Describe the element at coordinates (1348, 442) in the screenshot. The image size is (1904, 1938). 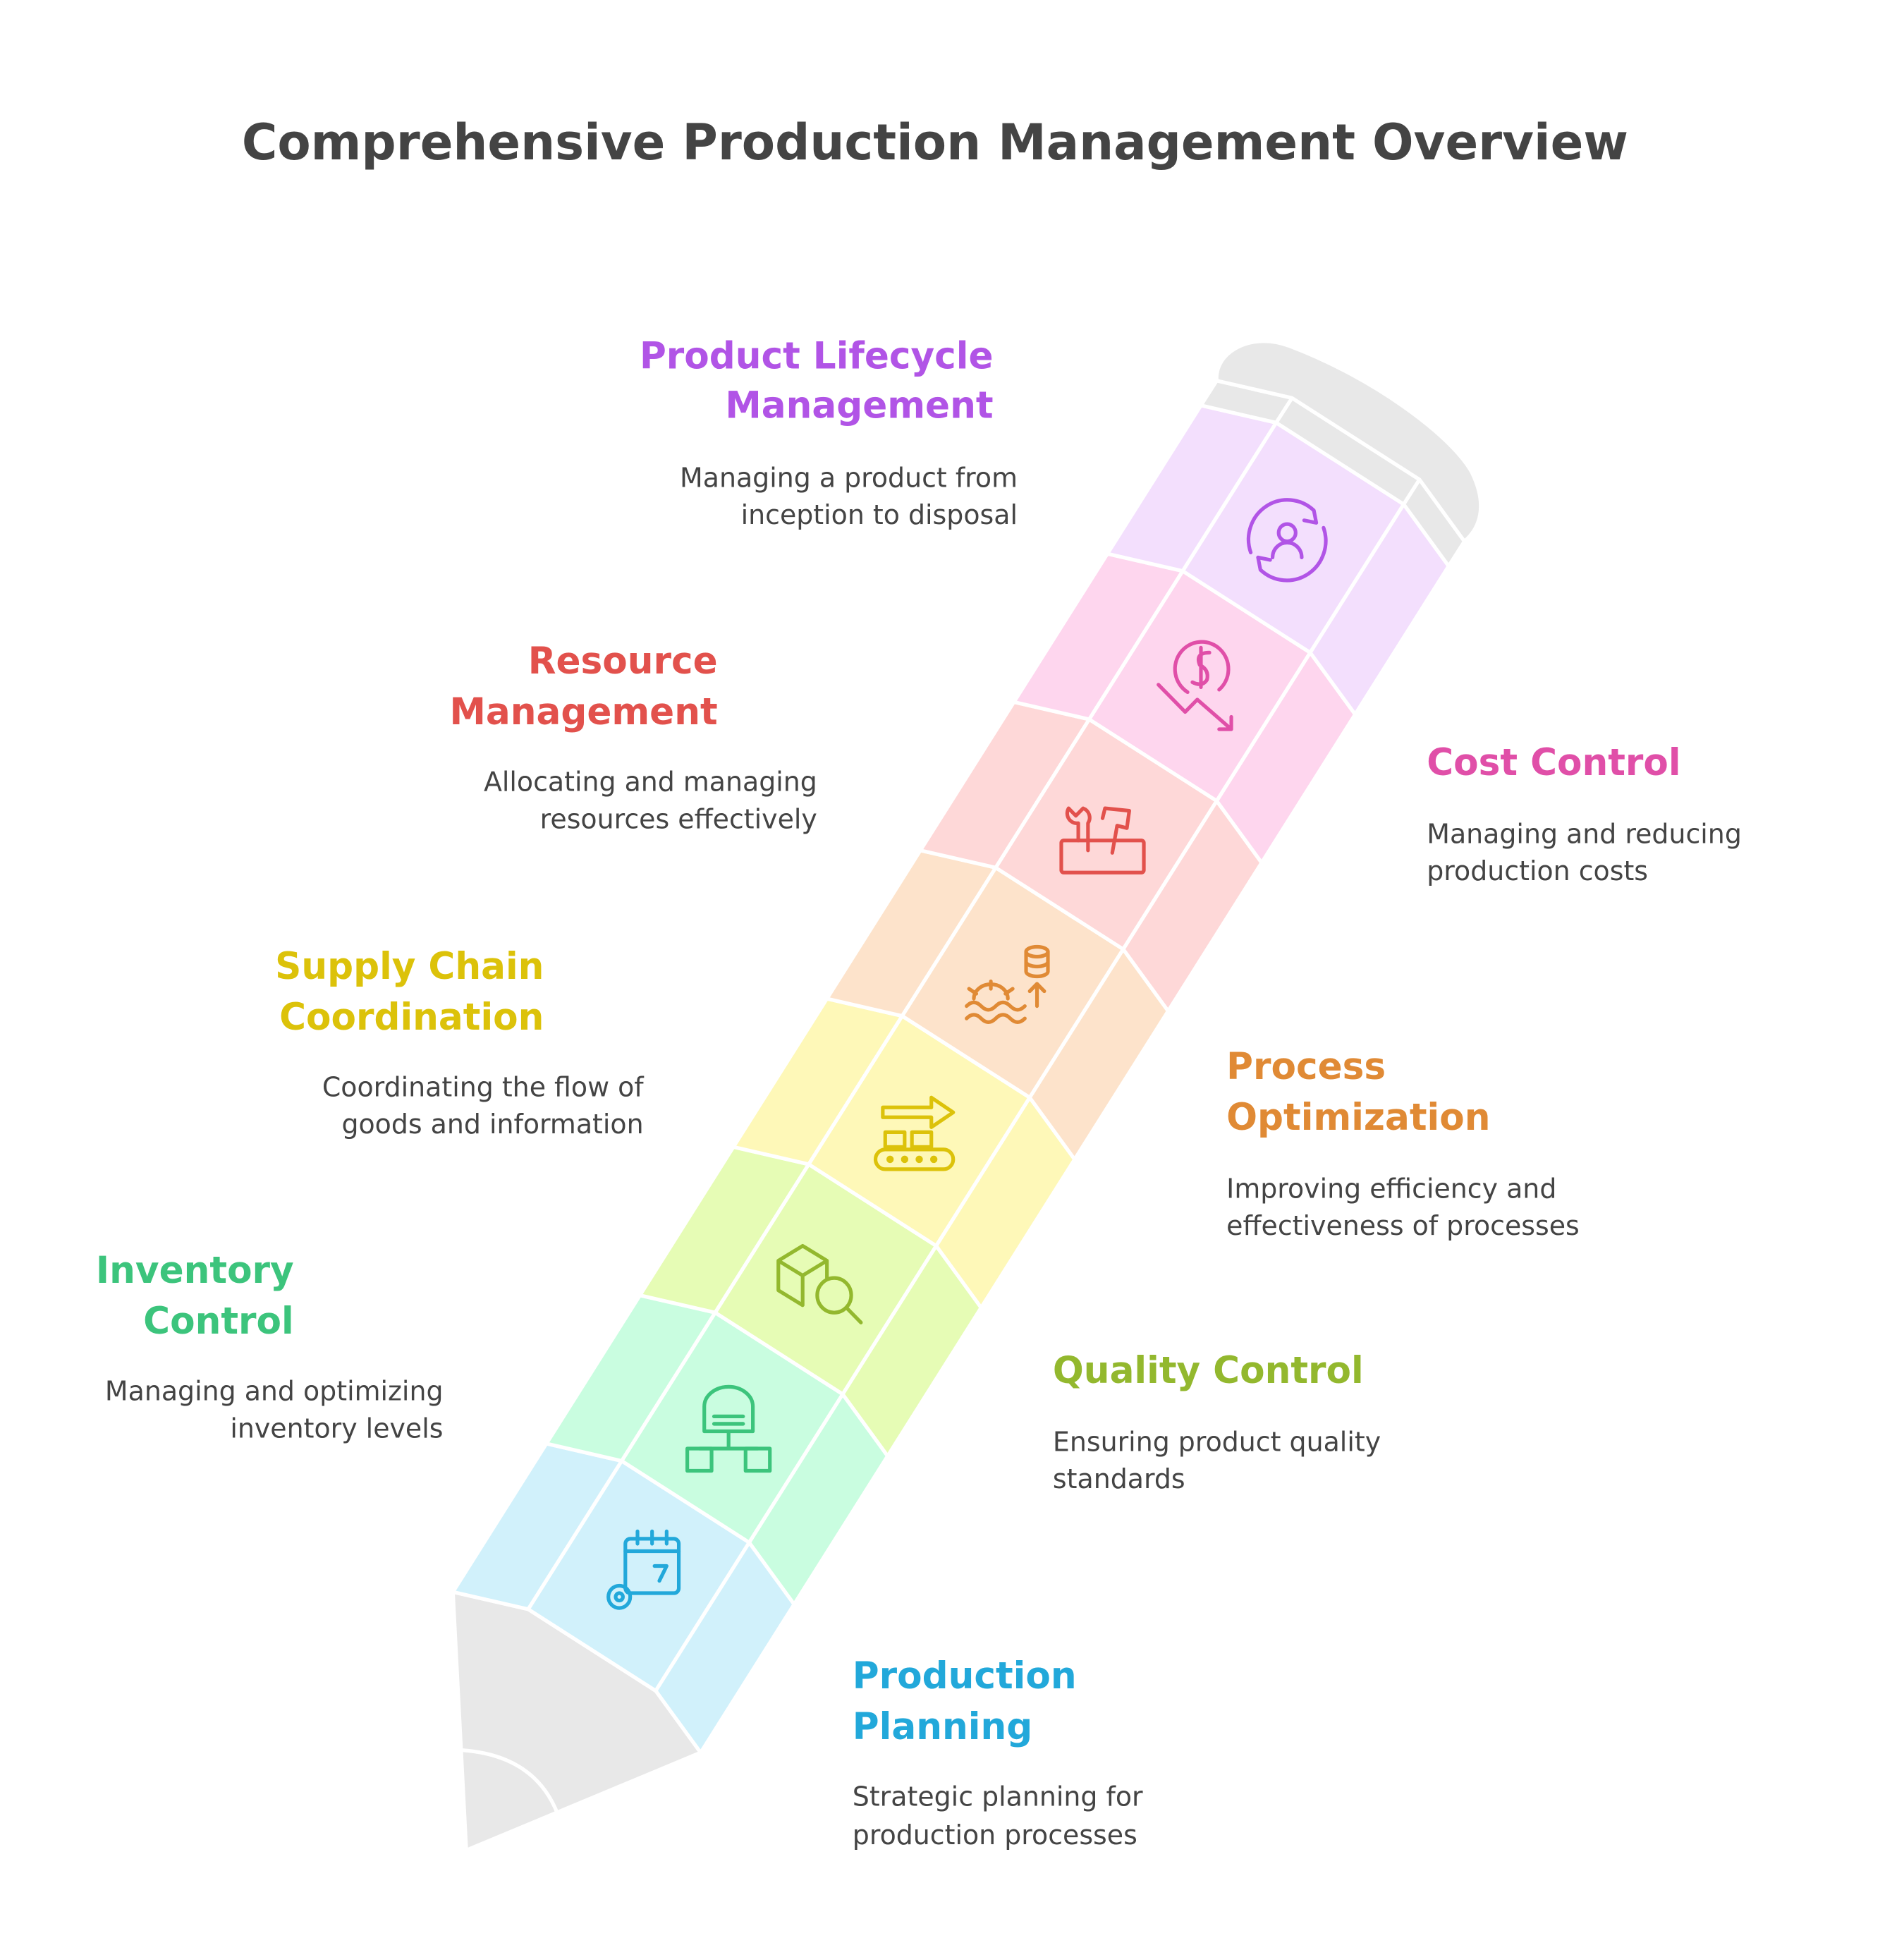
I see `pencil-eraser` at that location.